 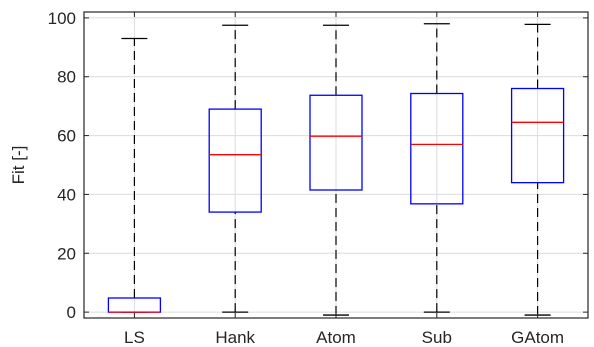 I want to click on x-tick-label-gatom: GAtom, so click(x=537, y=337).